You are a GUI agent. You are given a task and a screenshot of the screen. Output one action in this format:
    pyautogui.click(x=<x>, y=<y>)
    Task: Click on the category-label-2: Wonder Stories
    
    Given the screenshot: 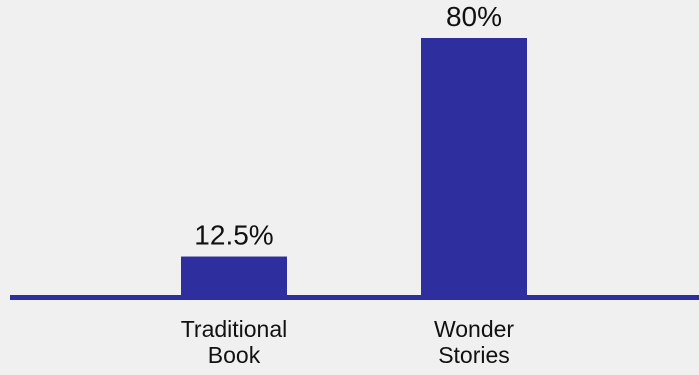 What is the action you would take?
    pyautogui.click(x=474, y=342)
    